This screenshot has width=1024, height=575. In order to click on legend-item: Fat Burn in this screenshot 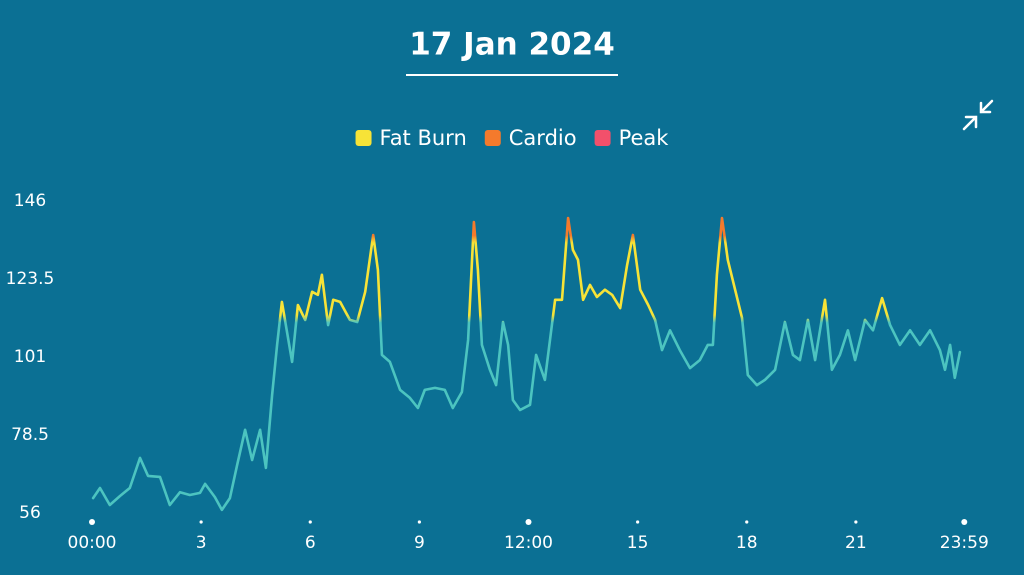, I will do `click(411, 138)`.